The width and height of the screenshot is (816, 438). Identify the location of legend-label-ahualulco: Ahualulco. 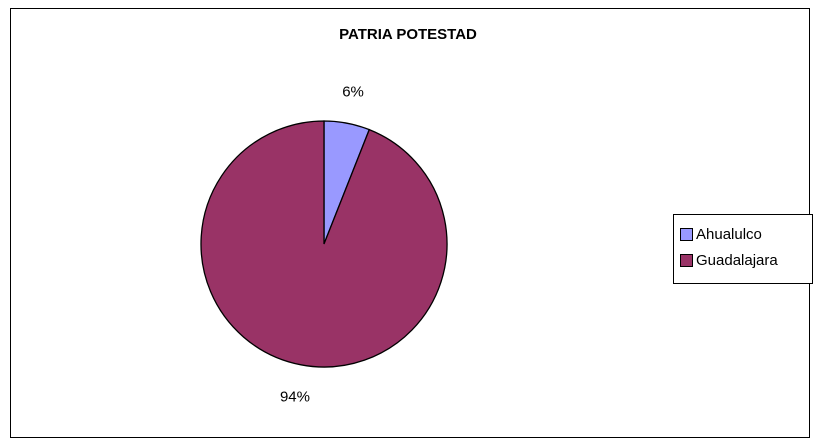
(729, 234).